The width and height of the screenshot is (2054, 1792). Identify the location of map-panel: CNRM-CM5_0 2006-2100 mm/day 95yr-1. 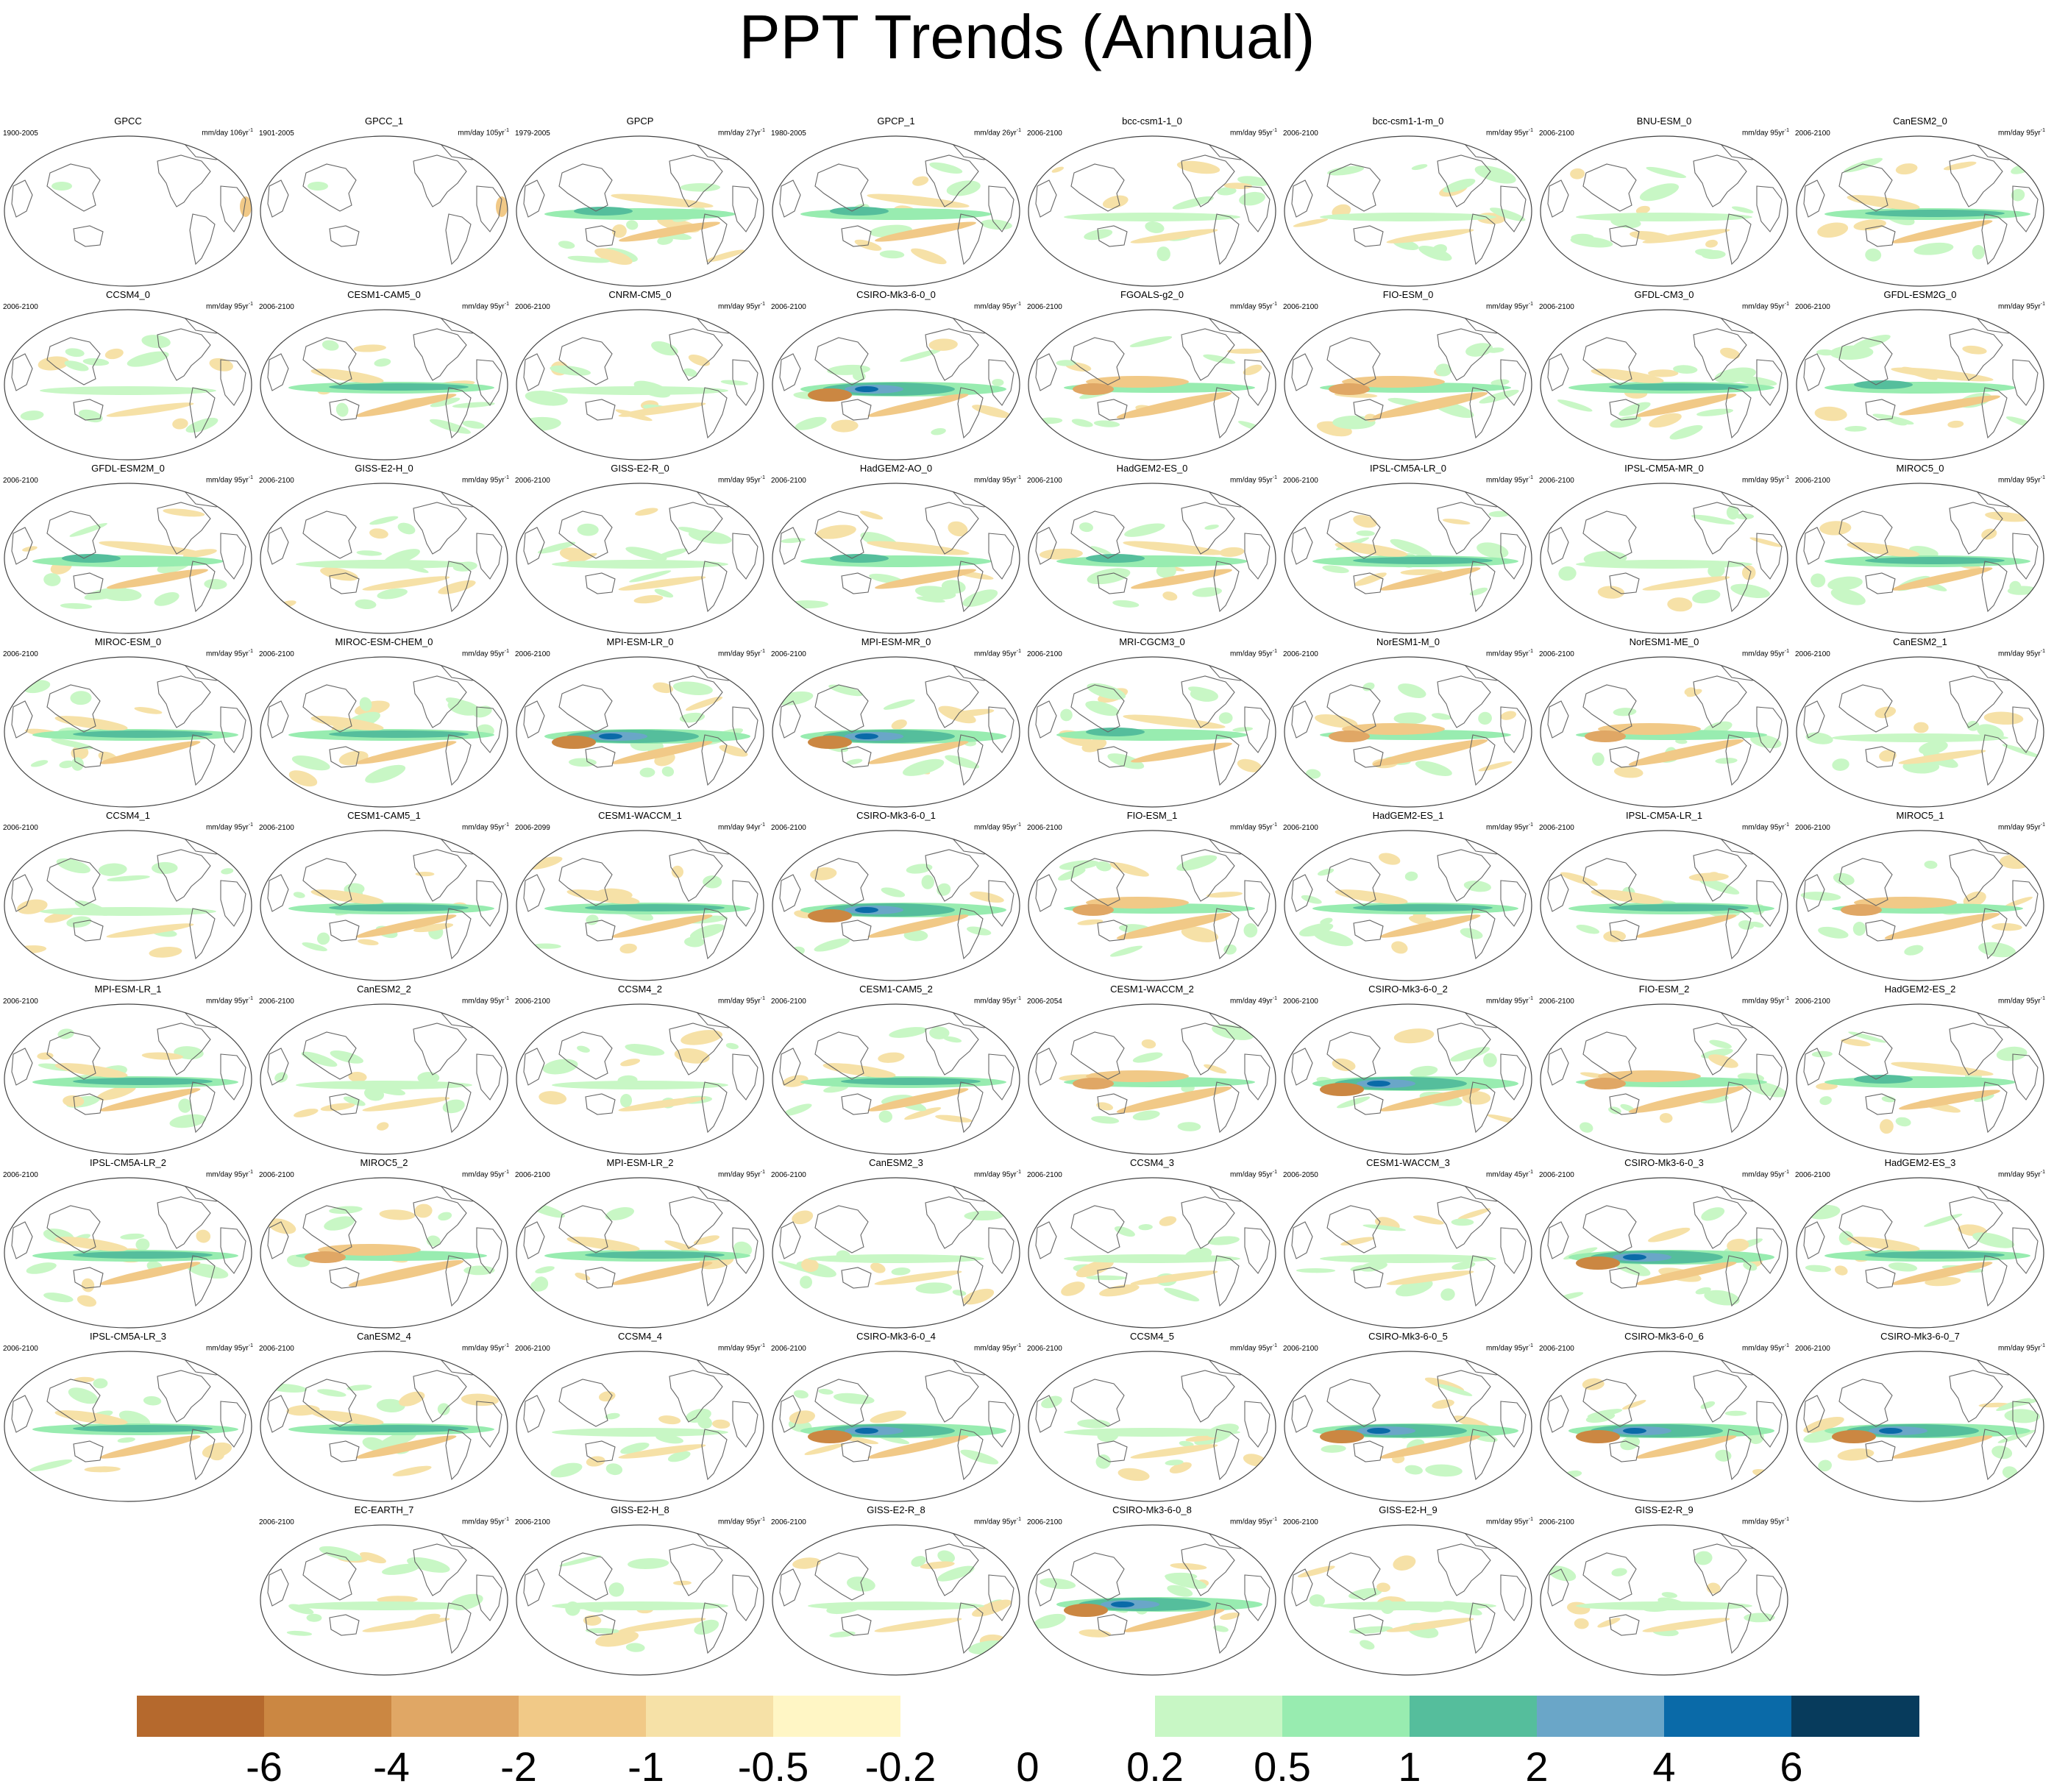
(640, 376).